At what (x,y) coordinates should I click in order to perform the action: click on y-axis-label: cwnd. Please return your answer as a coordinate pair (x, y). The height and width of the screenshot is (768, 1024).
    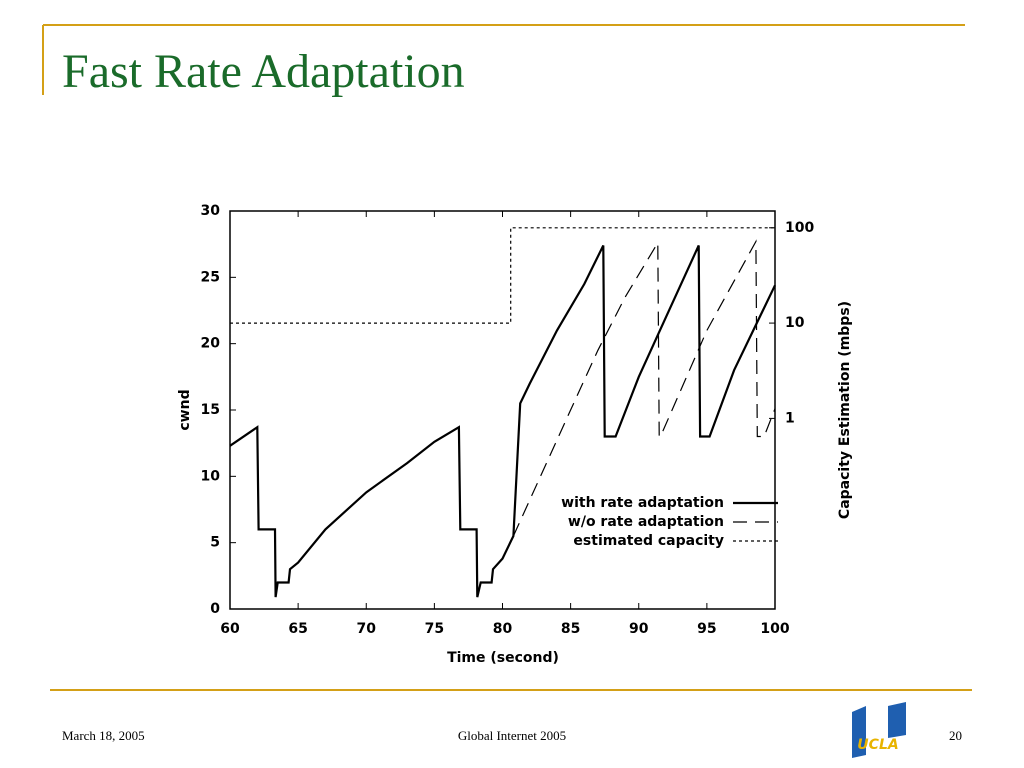
    Looking at the image, I should click on (185, 409).